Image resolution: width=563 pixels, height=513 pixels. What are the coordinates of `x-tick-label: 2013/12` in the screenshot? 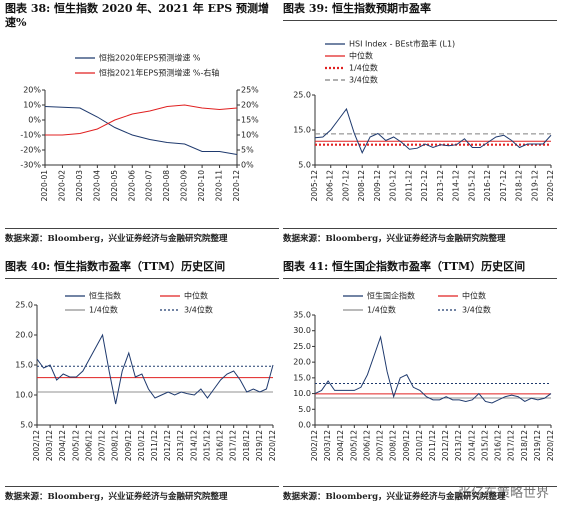 It's located at (180, 445).